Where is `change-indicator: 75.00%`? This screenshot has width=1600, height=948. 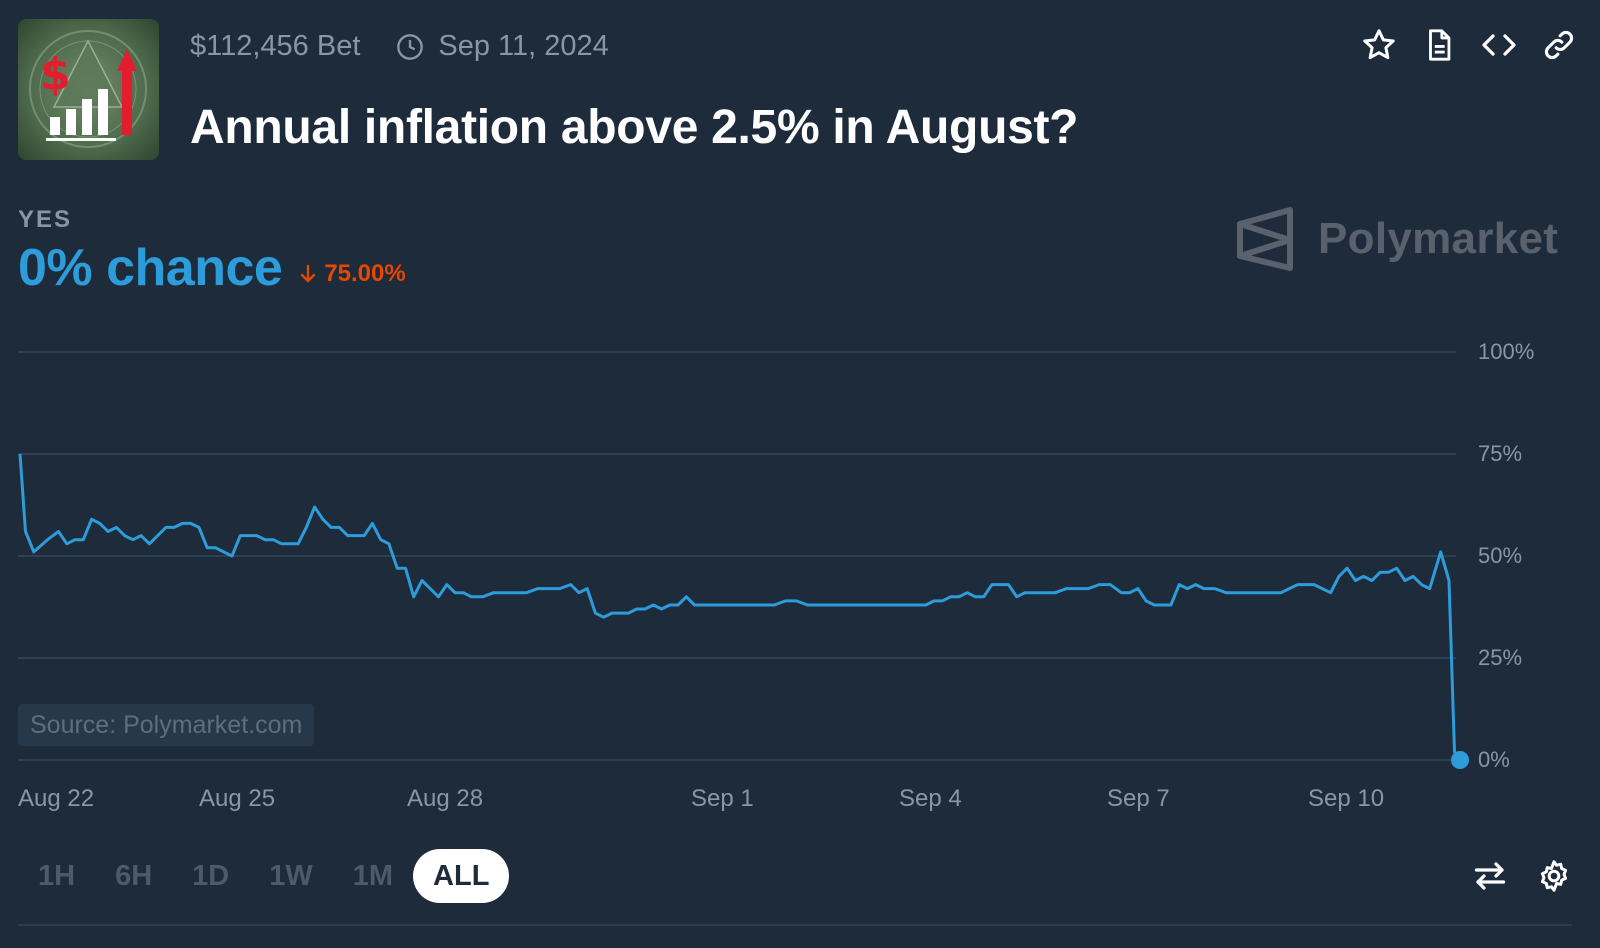 change-indicator: 75.00% is located at coordinates (352, 274).